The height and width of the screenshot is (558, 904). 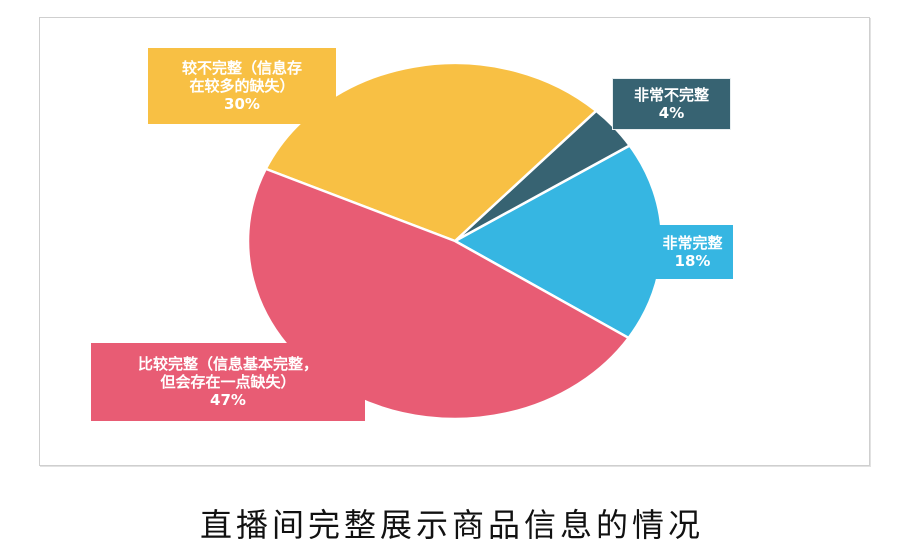 I want to click on label-text: 非常完整, so click(x=692, y=243).